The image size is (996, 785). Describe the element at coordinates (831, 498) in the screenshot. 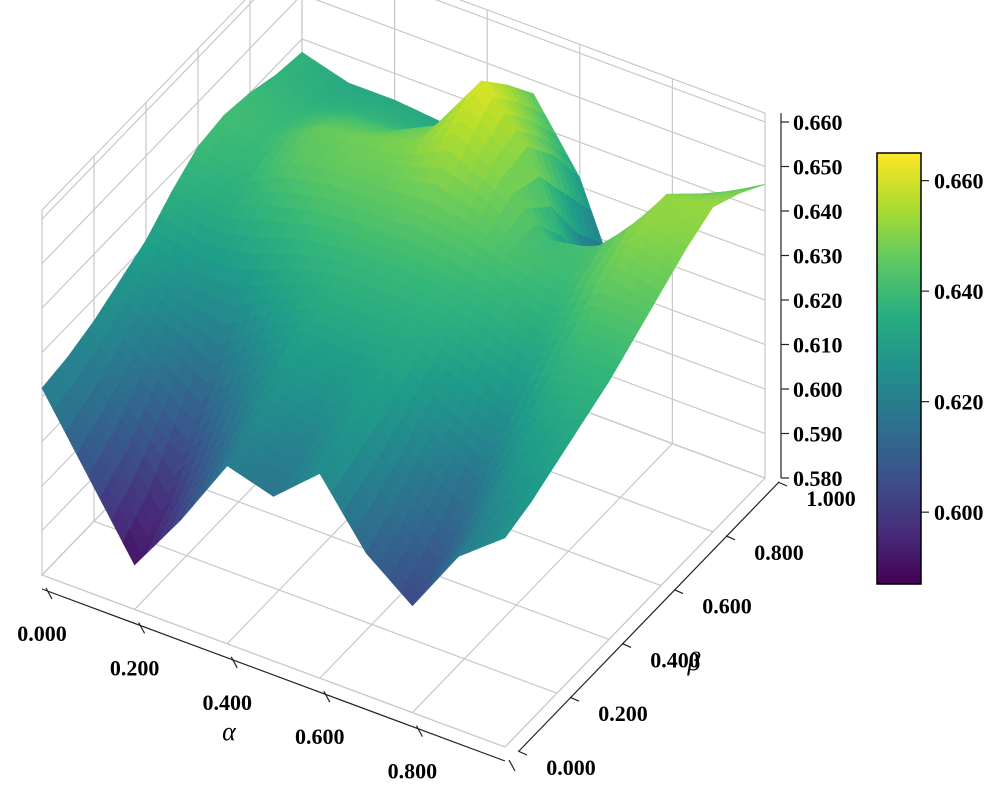

I see `y-tick-label-5: 1.000` at that location.